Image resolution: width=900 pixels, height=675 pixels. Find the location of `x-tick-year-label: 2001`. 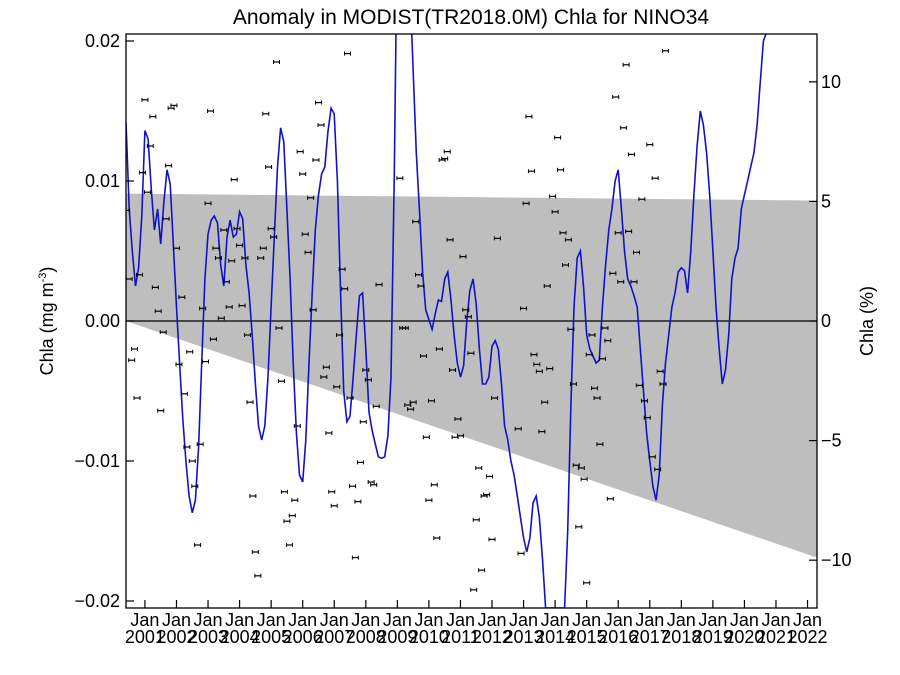

x-tick-year-label: 2001 is located at coordinates (145, 637).